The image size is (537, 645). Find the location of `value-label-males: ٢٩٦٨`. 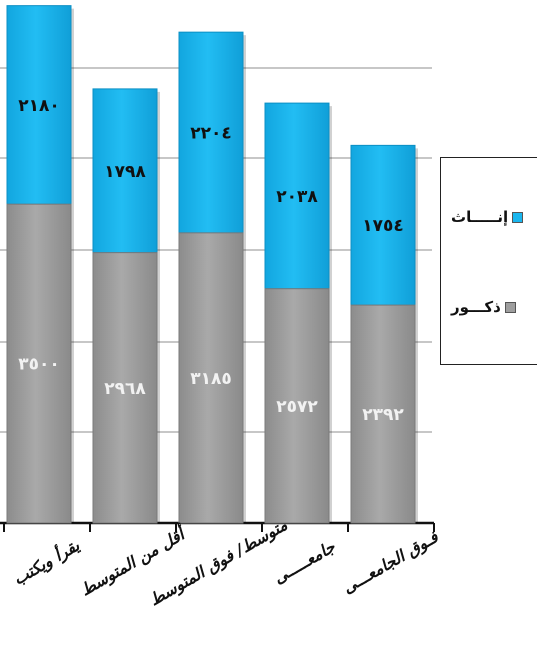

value-label-males: ٢٩٦٨ is located at coordinates (125, 389).